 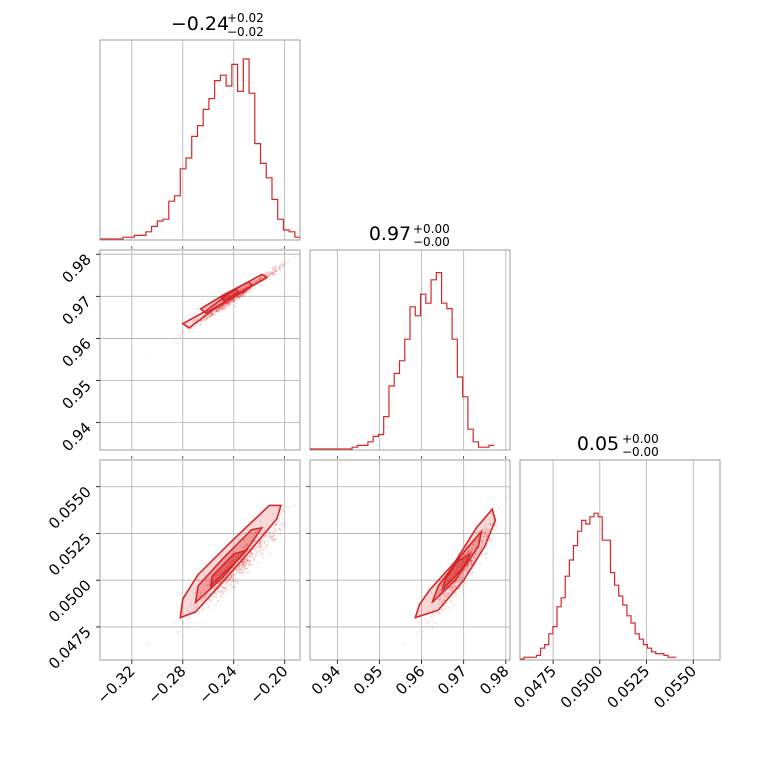 What do you see at coordinates (629, 687) in the screenshot?
I see `x-tick-label: 0.0525` at bounding box center [629, 687].